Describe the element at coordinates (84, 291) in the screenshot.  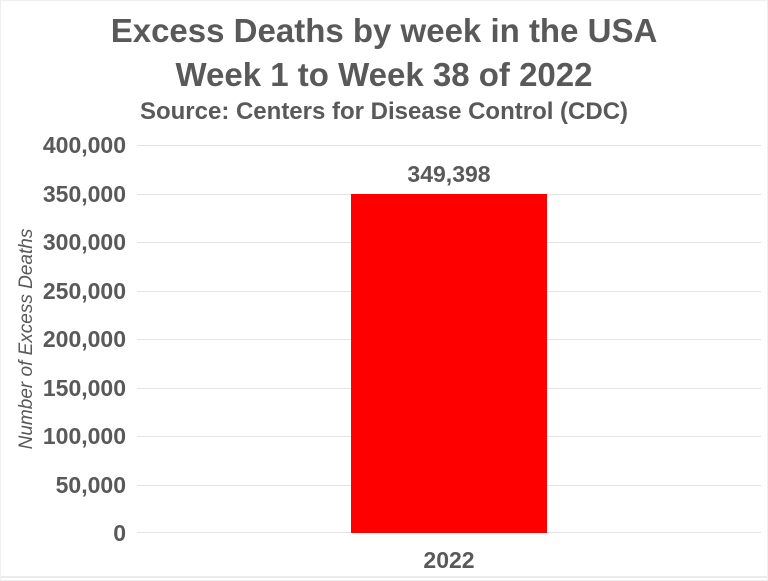
I see `y-tick-label: 250,000` at that location.